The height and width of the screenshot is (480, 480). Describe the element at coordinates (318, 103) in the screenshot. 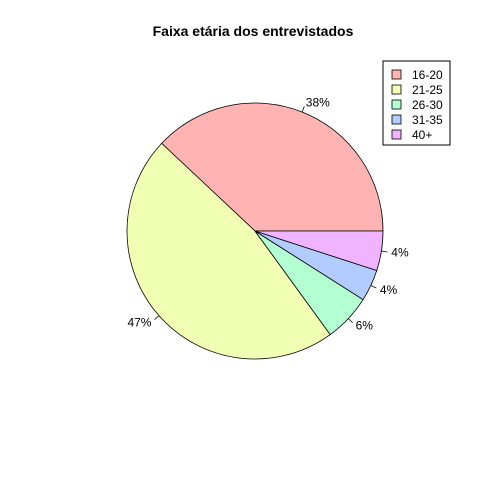

I see `slice-label: 38%` at that location.